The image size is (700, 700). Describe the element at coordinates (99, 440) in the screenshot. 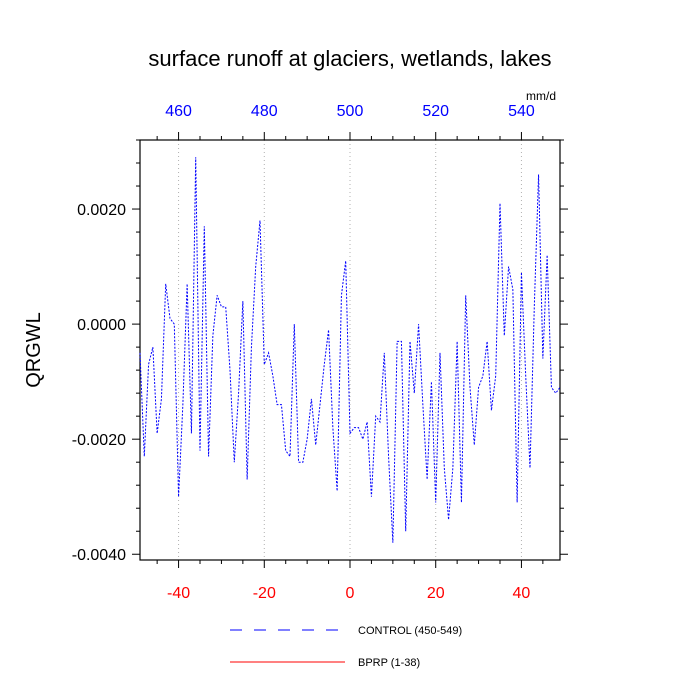

I see `y-tick-label: -0.0020` at that location.